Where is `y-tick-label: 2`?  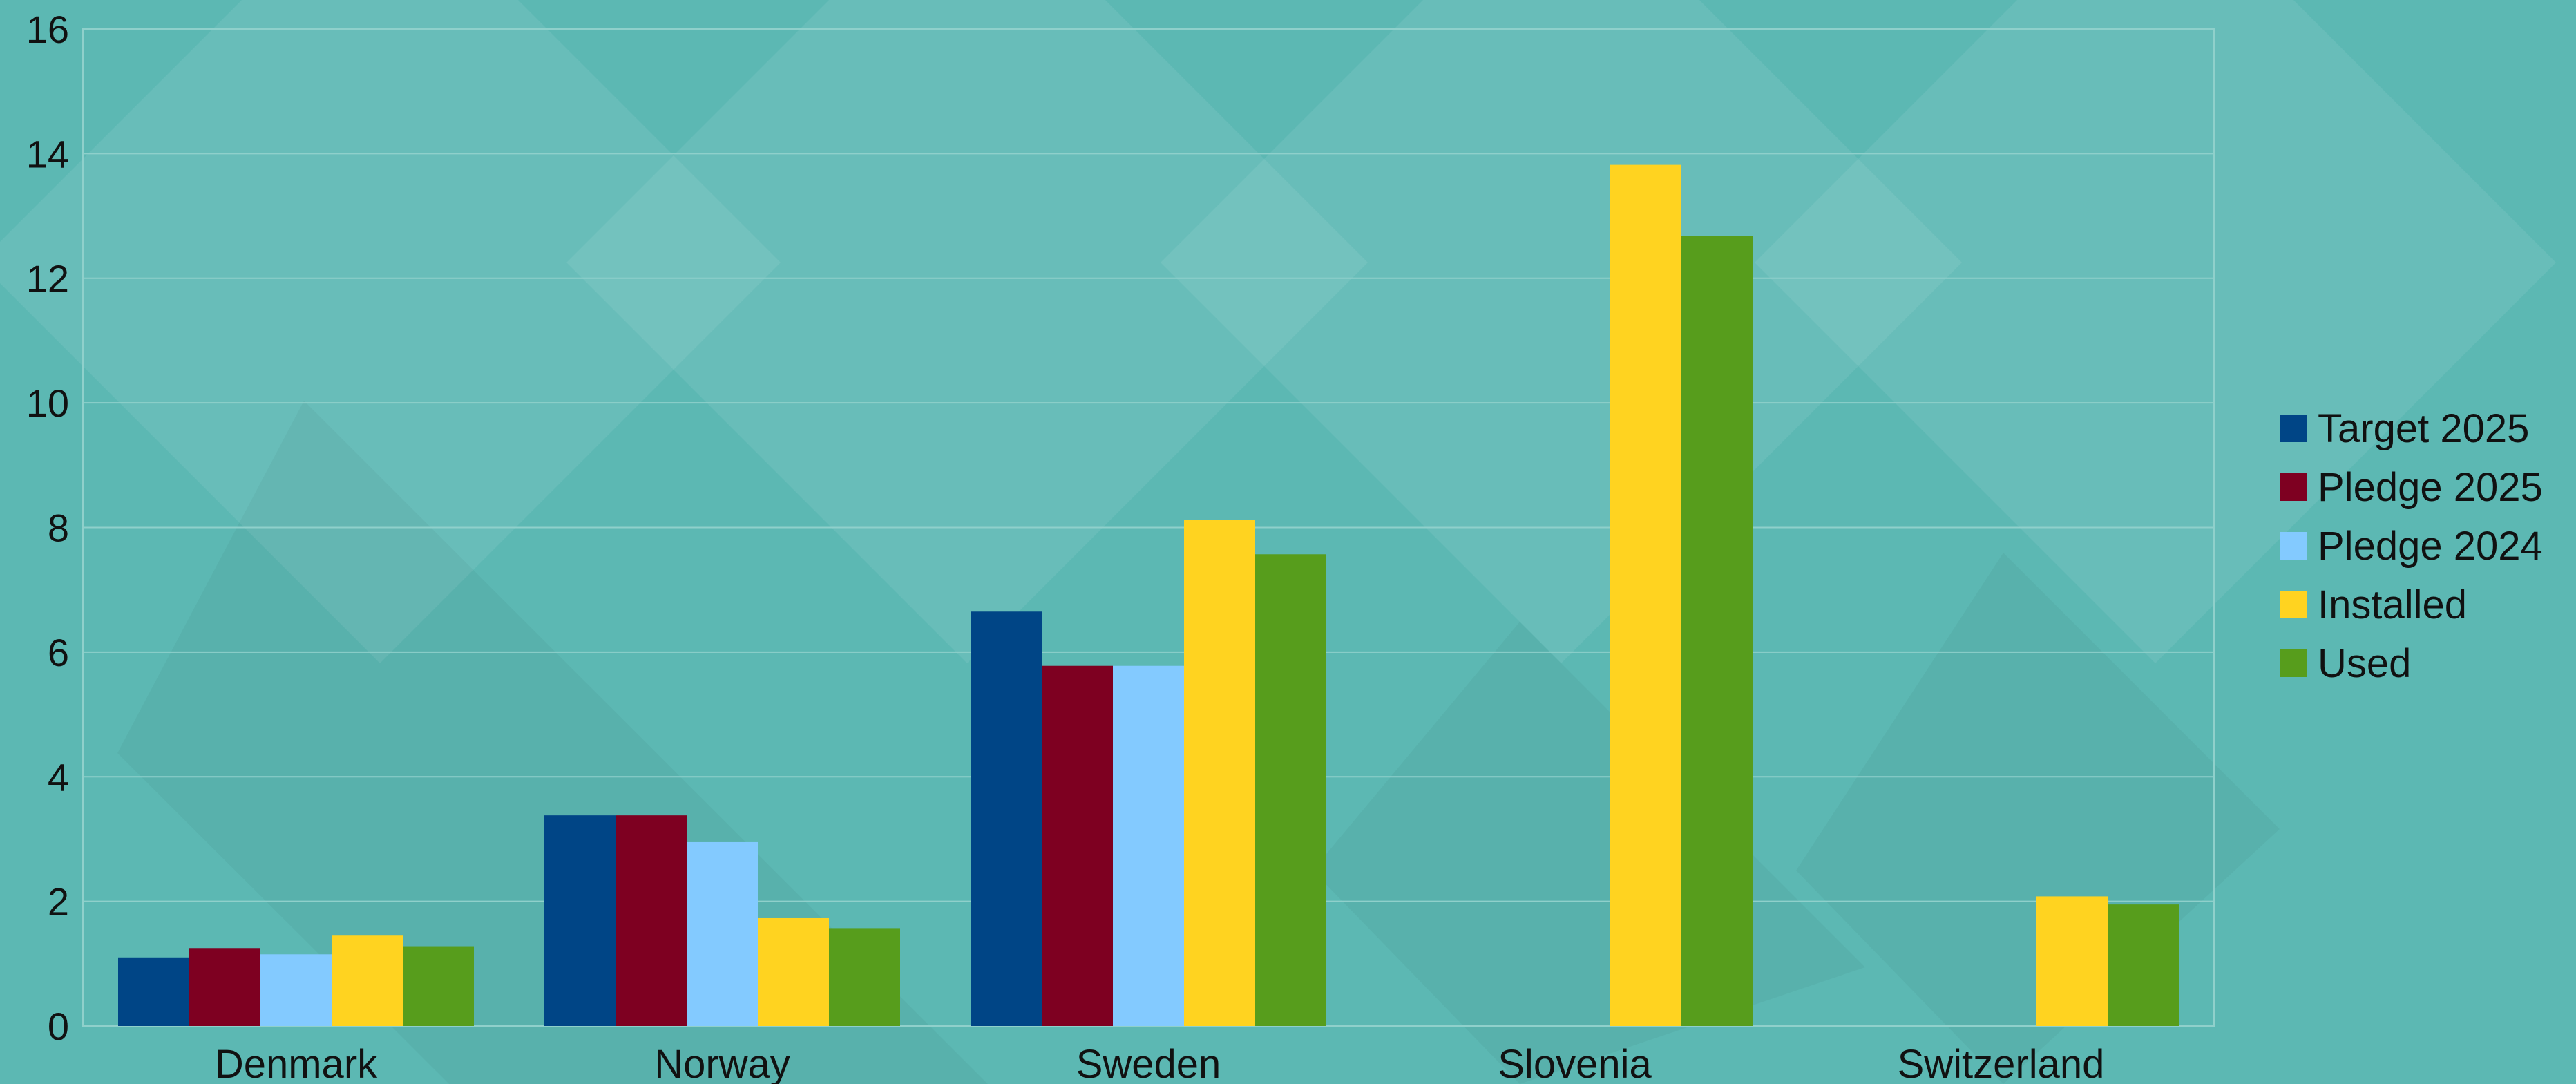
y-tick-label: 2 is located at coordinates (58, 902).